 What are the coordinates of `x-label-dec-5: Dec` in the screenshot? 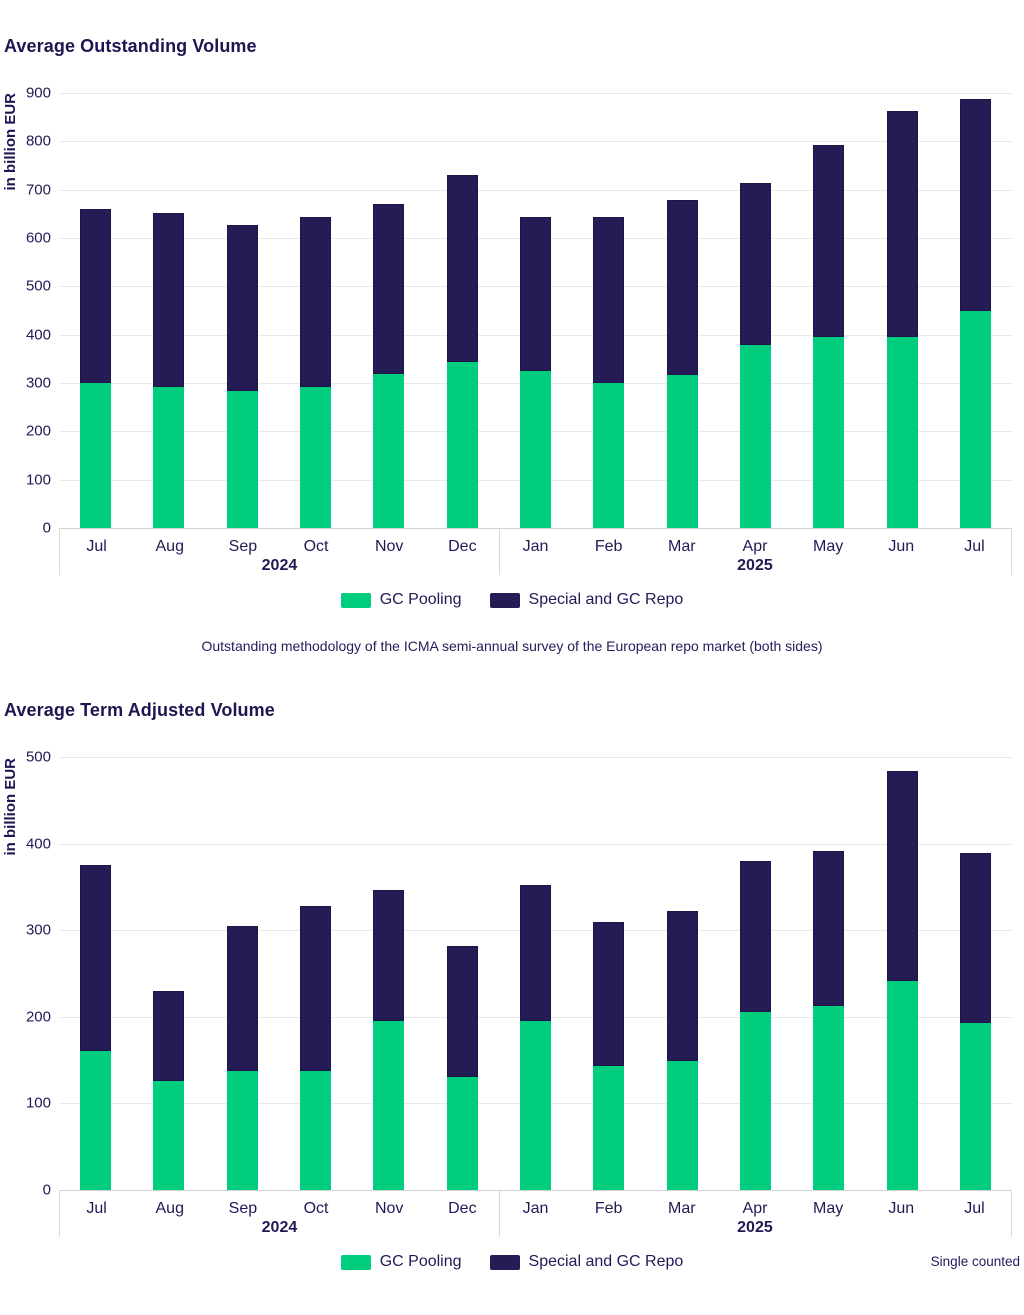 It's located at (462, 1208).